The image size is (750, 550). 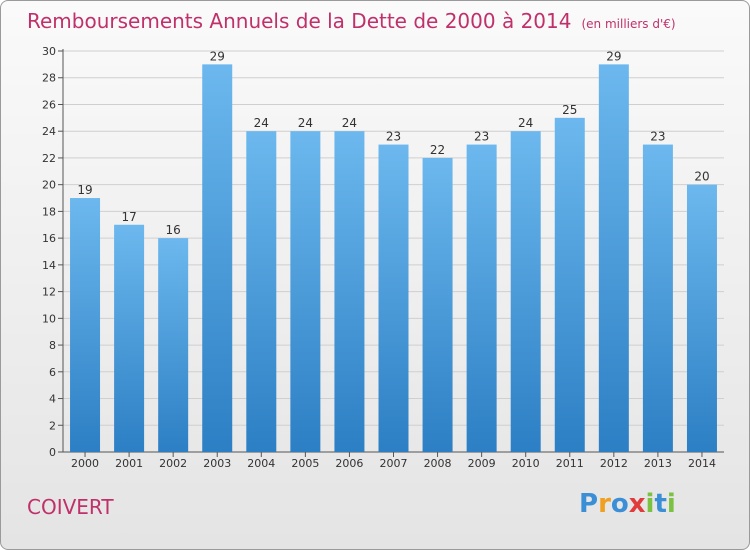 I want to click on y-tick-label: 28, so click(x=49, y=78).